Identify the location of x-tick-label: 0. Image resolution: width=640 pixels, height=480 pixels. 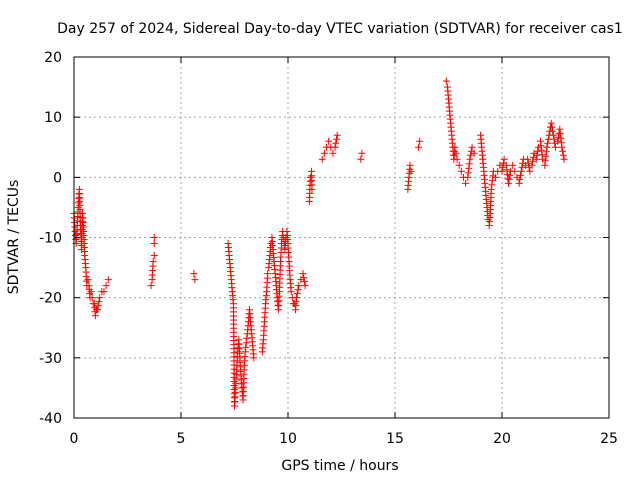
(74, 439).